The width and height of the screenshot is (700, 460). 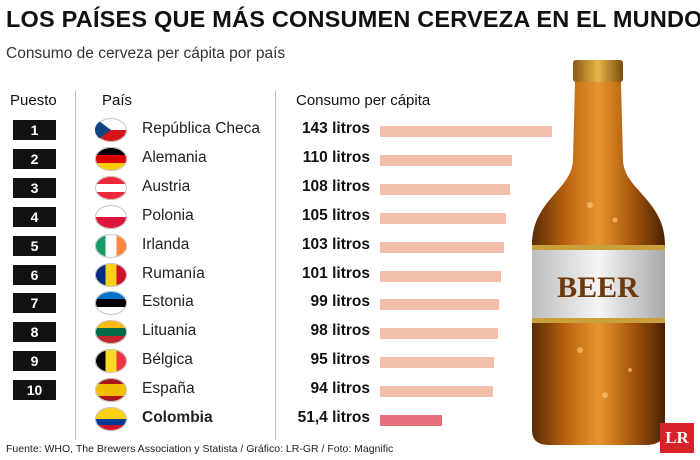 I want to click on country-name: Irlanda, so click(x=166, y=244).